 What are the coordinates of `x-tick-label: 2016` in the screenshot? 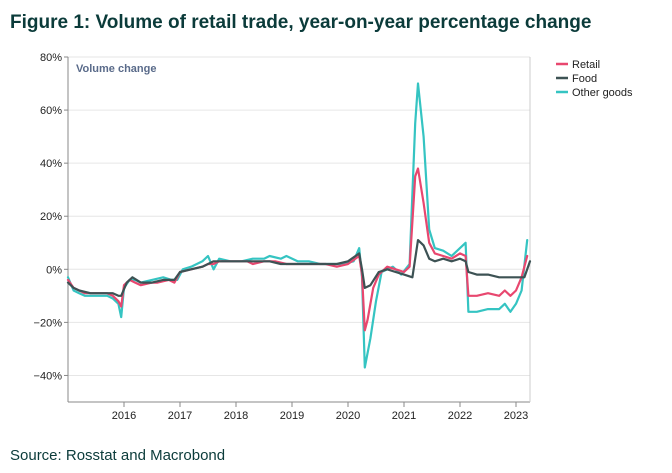 It's located at (124, 416).